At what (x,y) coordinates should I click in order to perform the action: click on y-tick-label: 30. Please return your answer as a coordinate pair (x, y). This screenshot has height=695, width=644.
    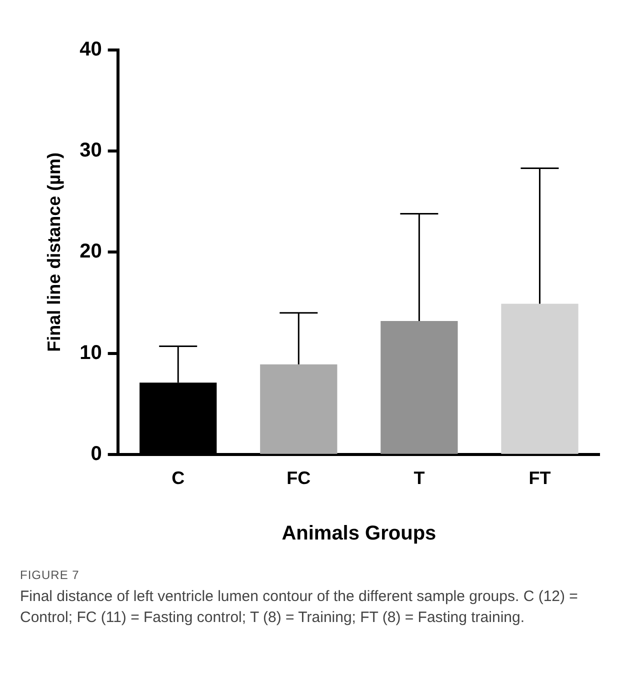
    Looking at the image, I should click on (91, 151).